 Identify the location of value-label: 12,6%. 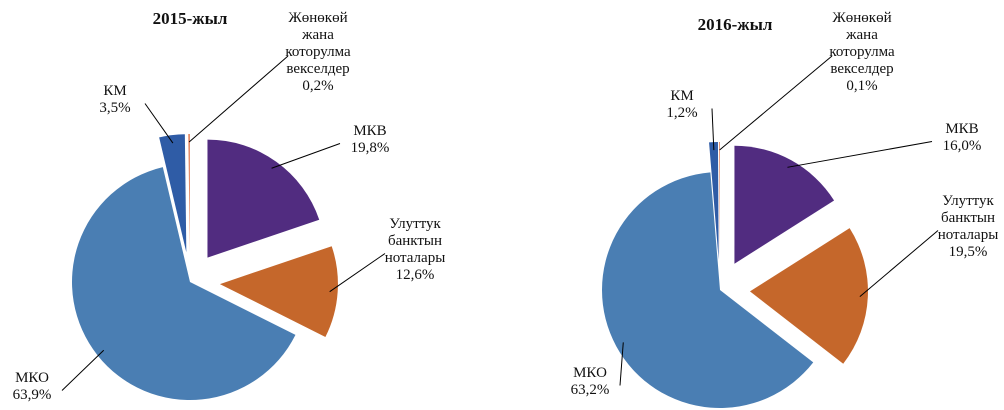
(415, 275).